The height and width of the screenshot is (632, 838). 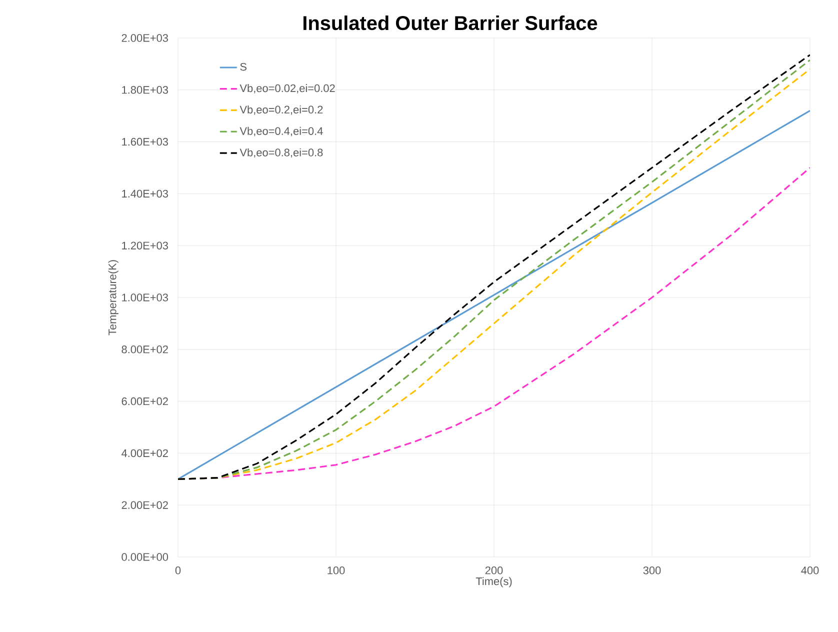 What do you see at coordinates (145, 401) in the screenshot?
I see `y-tick-label: 6.00E+02` at bounding box center [145, 401].